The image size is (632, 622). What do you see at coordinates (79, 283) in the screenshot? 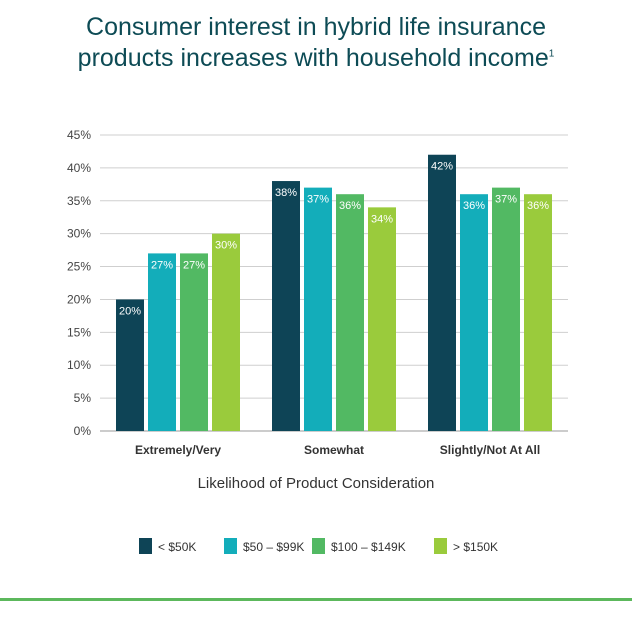
I see `y-axis: 0% 5% 10% 15% 20% 25% 30% 35% 40% 45%` at bounding box center [79, 283].